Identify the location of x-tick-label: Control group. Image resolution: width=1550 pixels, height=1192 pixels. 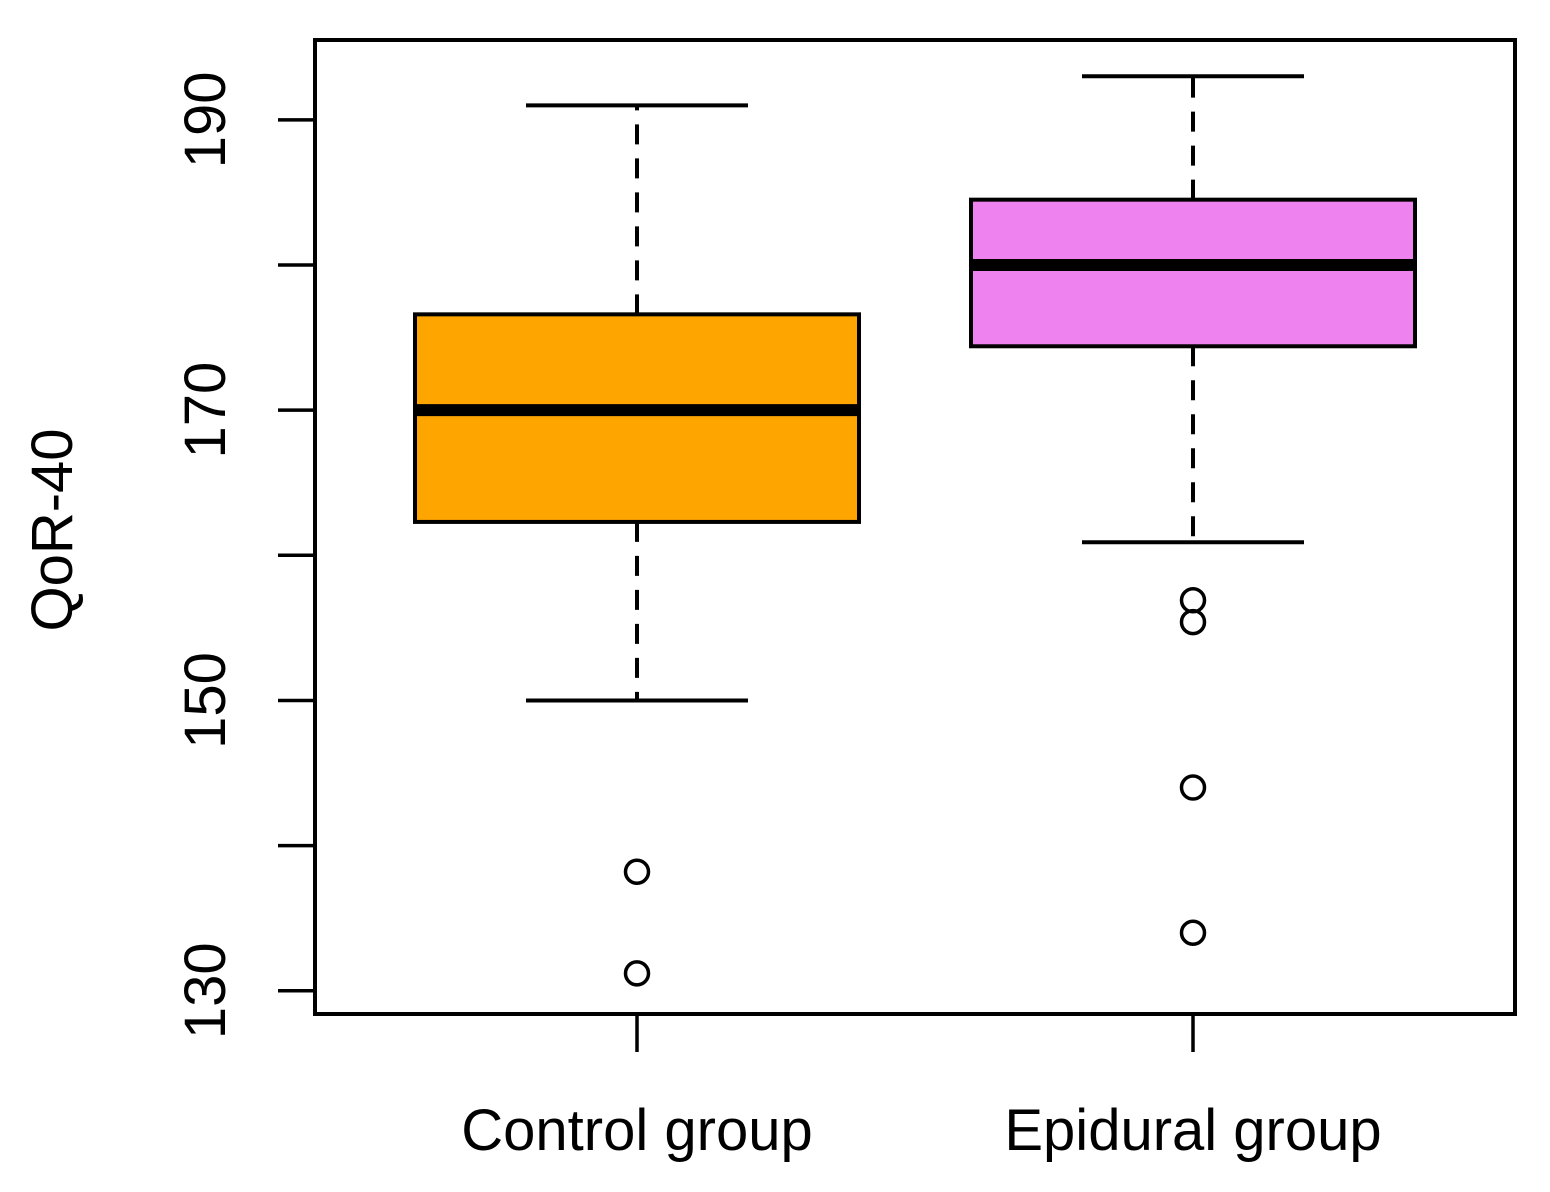
(636, 1130).